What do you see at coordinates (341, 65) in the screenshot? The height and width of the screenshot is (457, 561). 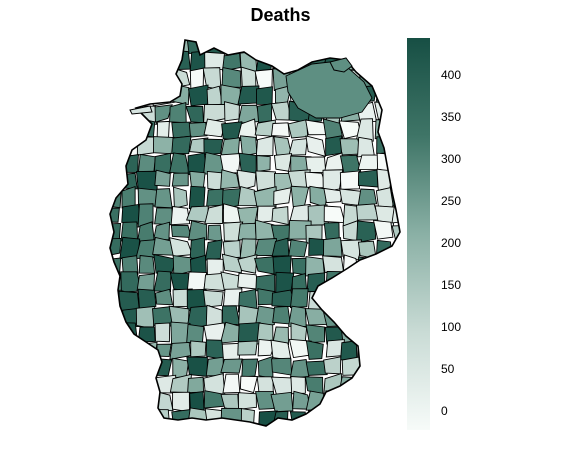 I see `island-ruegen` at bounding box center [341, 65].